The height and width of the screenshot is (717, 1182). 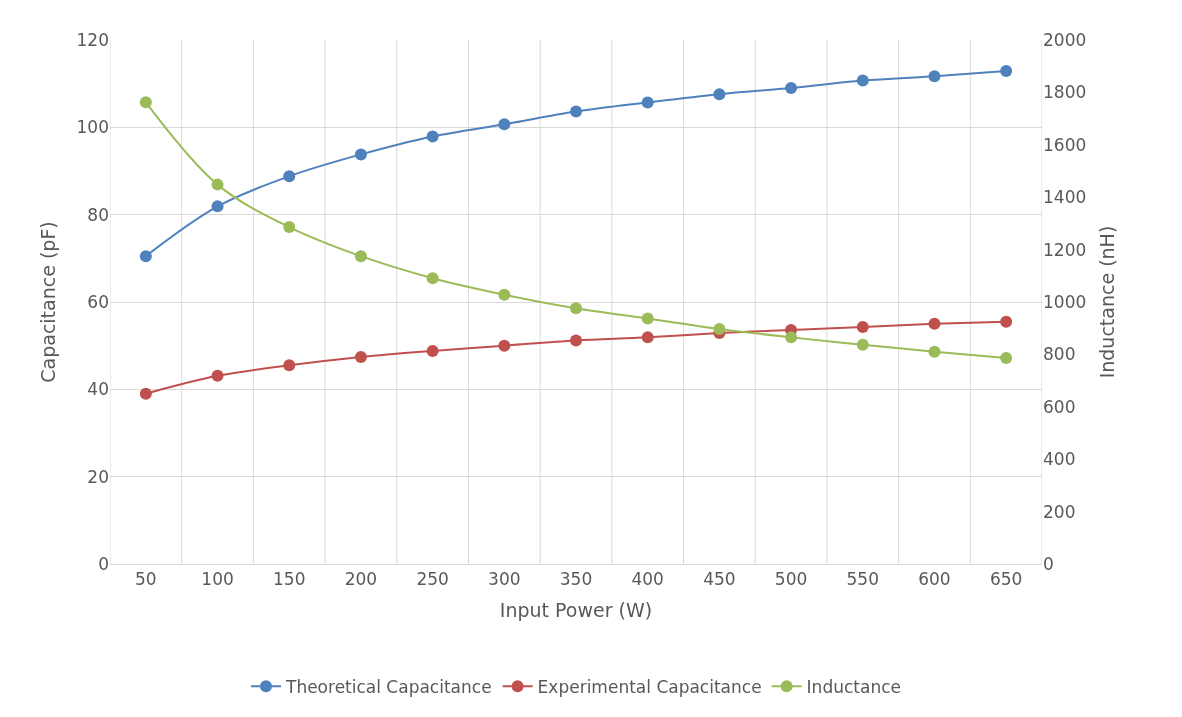 What do you see at coordinates (1065, 92) in the screenshot?
I see `y2-tick-label: 1800` at bounding box center [1065, 92].